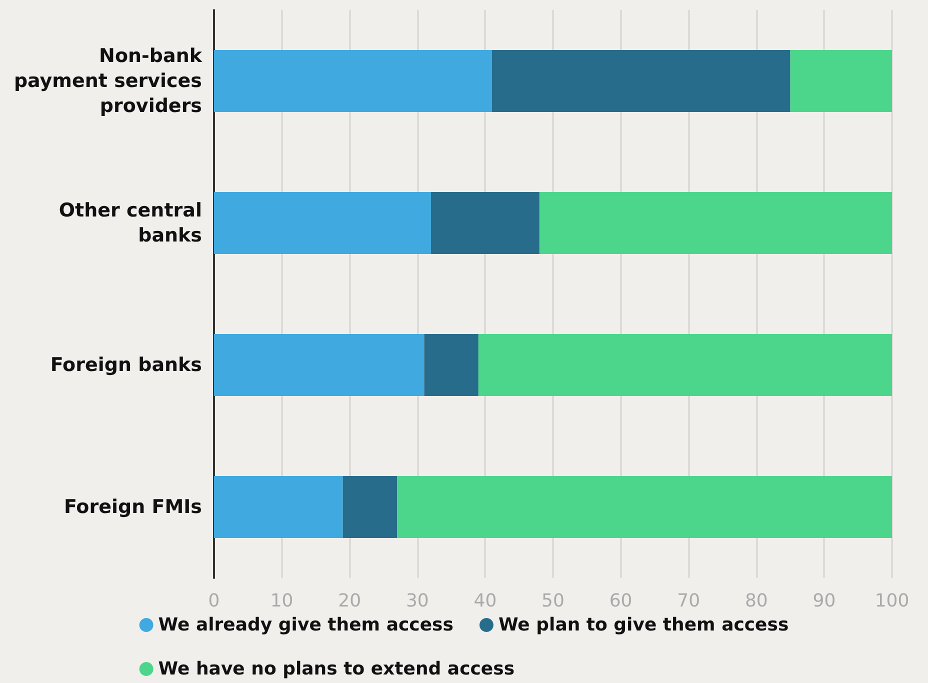  What do you see at coordinates (892, 601) in the screenshot?
I see `x-tick-label: 100` at bounding box center [892, 601].